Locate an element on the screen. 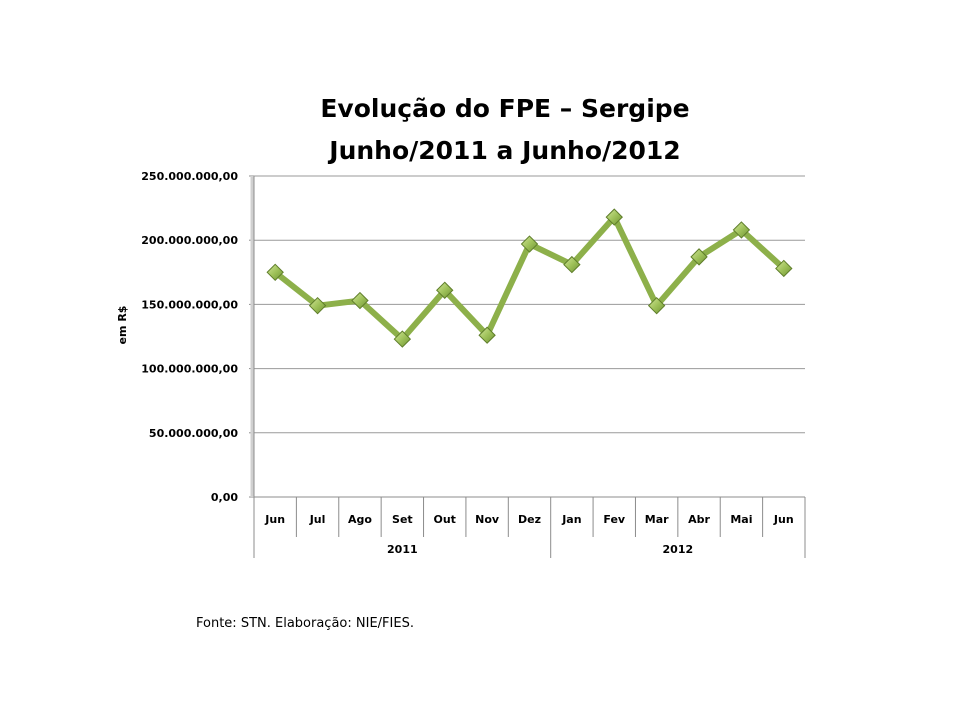  x-tick-labels: Jun Jul Ago Set Out Nov Dez Jan Fev Mar Abr Mai Jun is located at coordinates (528, 519).